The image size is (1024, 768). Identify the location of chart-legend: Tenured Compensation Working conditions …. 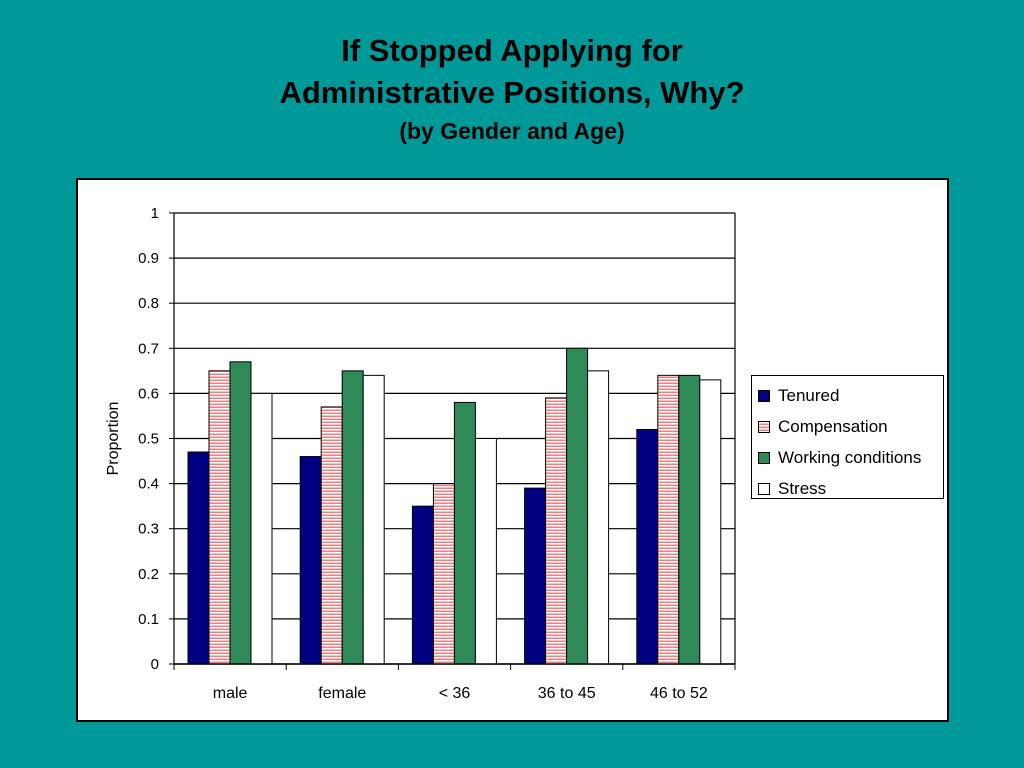
(847, 437).